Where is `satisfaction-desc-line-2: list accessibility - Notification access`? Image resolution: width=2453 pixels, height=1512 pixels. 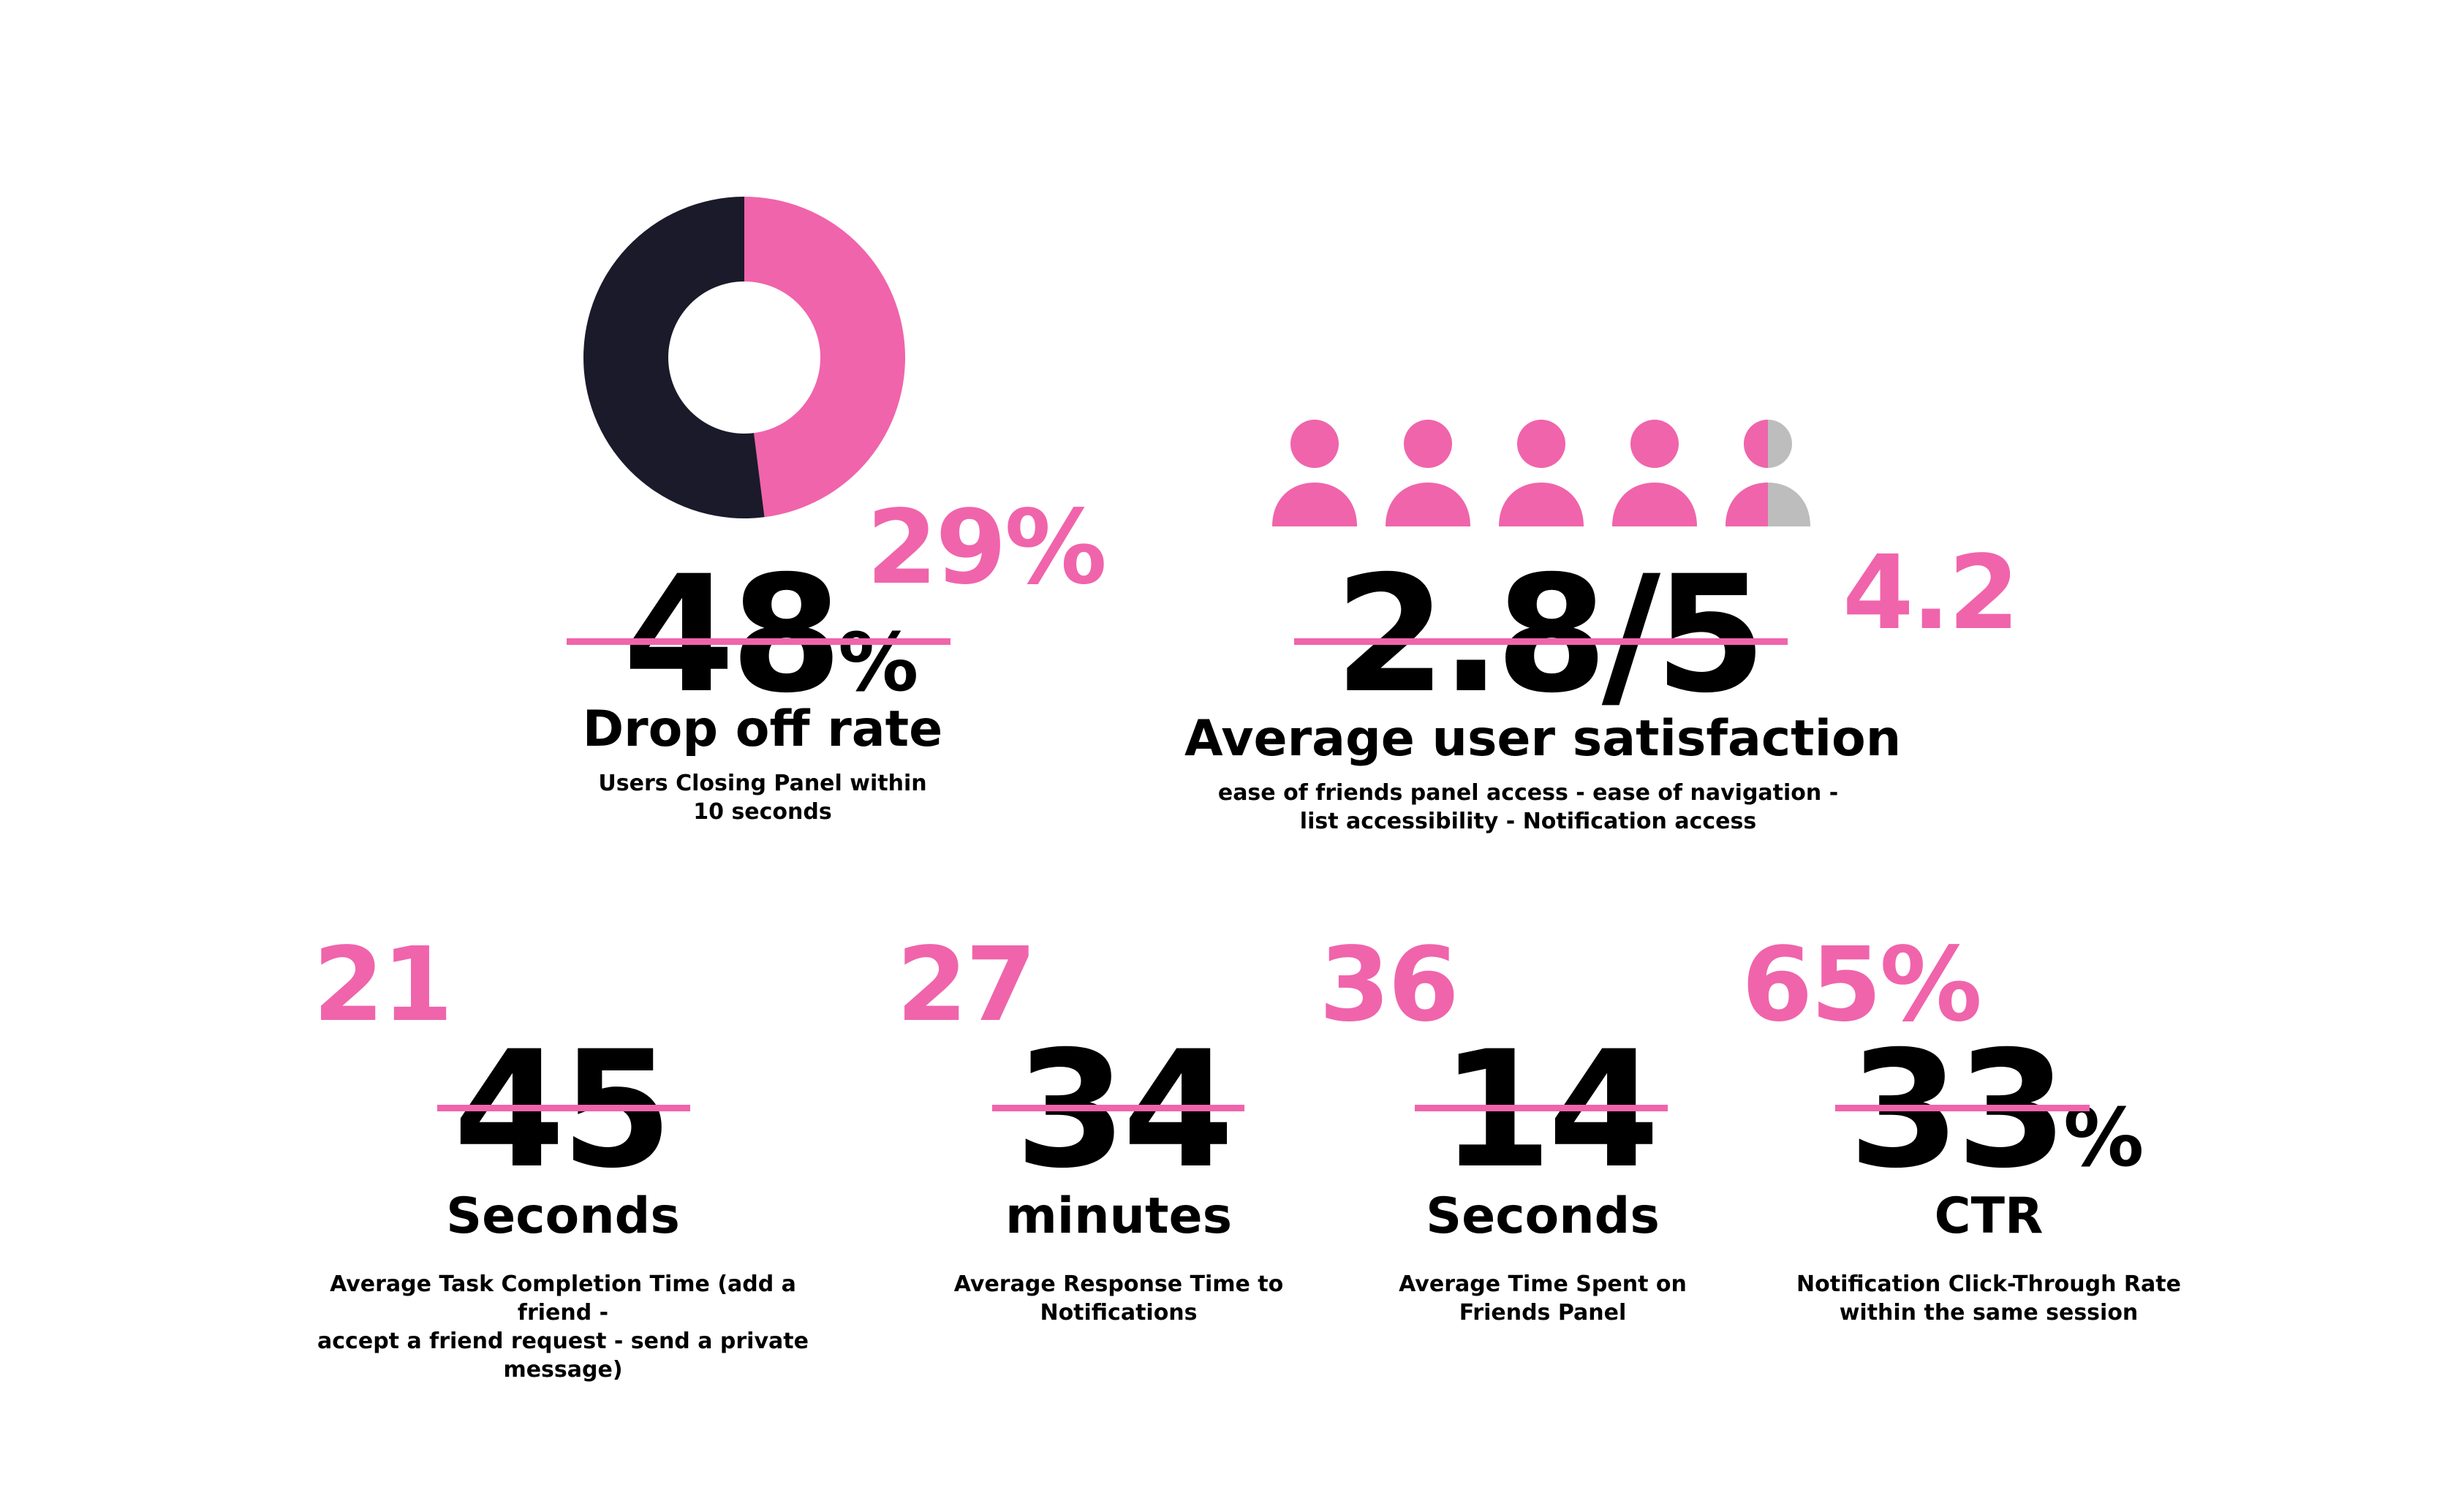
satisfaction-desc-line-2: list accessibility - Notification access is located at coordinates (1528, 821).